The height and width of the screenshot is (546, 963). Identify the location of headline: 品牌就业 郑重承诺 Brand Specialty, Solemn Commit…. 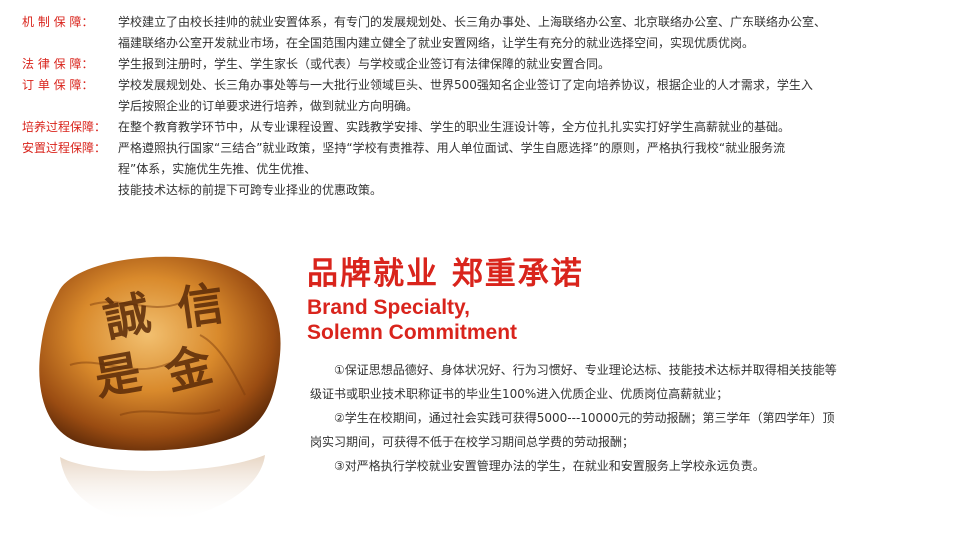
(445, 299).